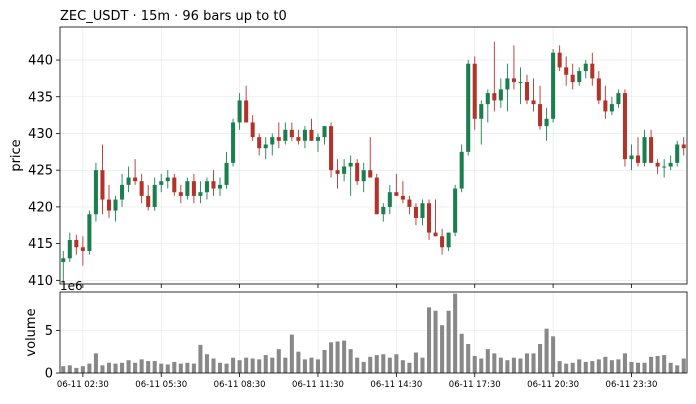 This screenshot has width=696, height=404. What do you see at coordinates (40, 97) in the screenshot?
I see `price-tick-label: 435` at bounding box center [40, 97].